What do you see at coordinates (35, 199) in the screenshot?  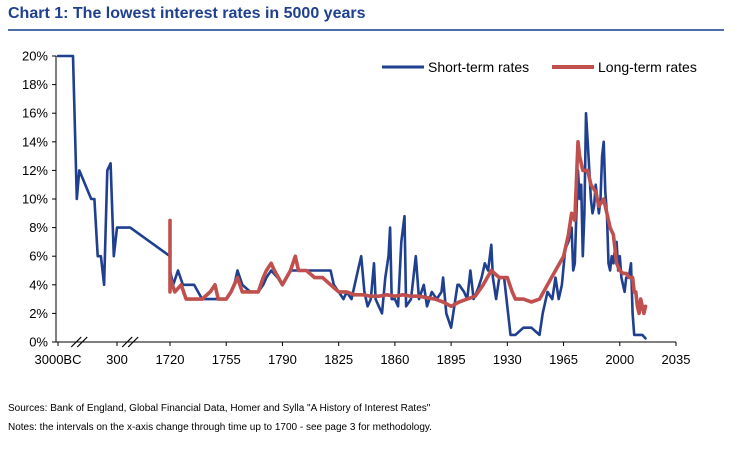 I see `y-tick-label: 10%` at bounding box center [35, 199].